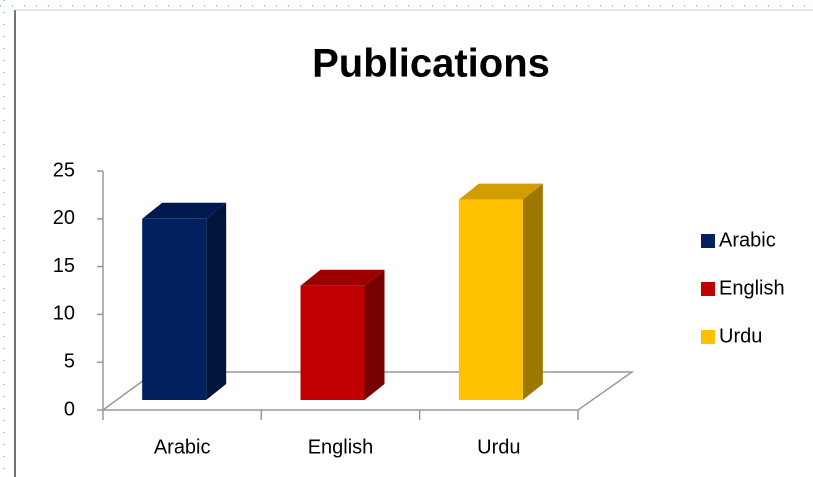  What do you see at coordinates (69, 361) in the screenshot?
I see `y-tick-label: 5` at bounding box center [69, 361].